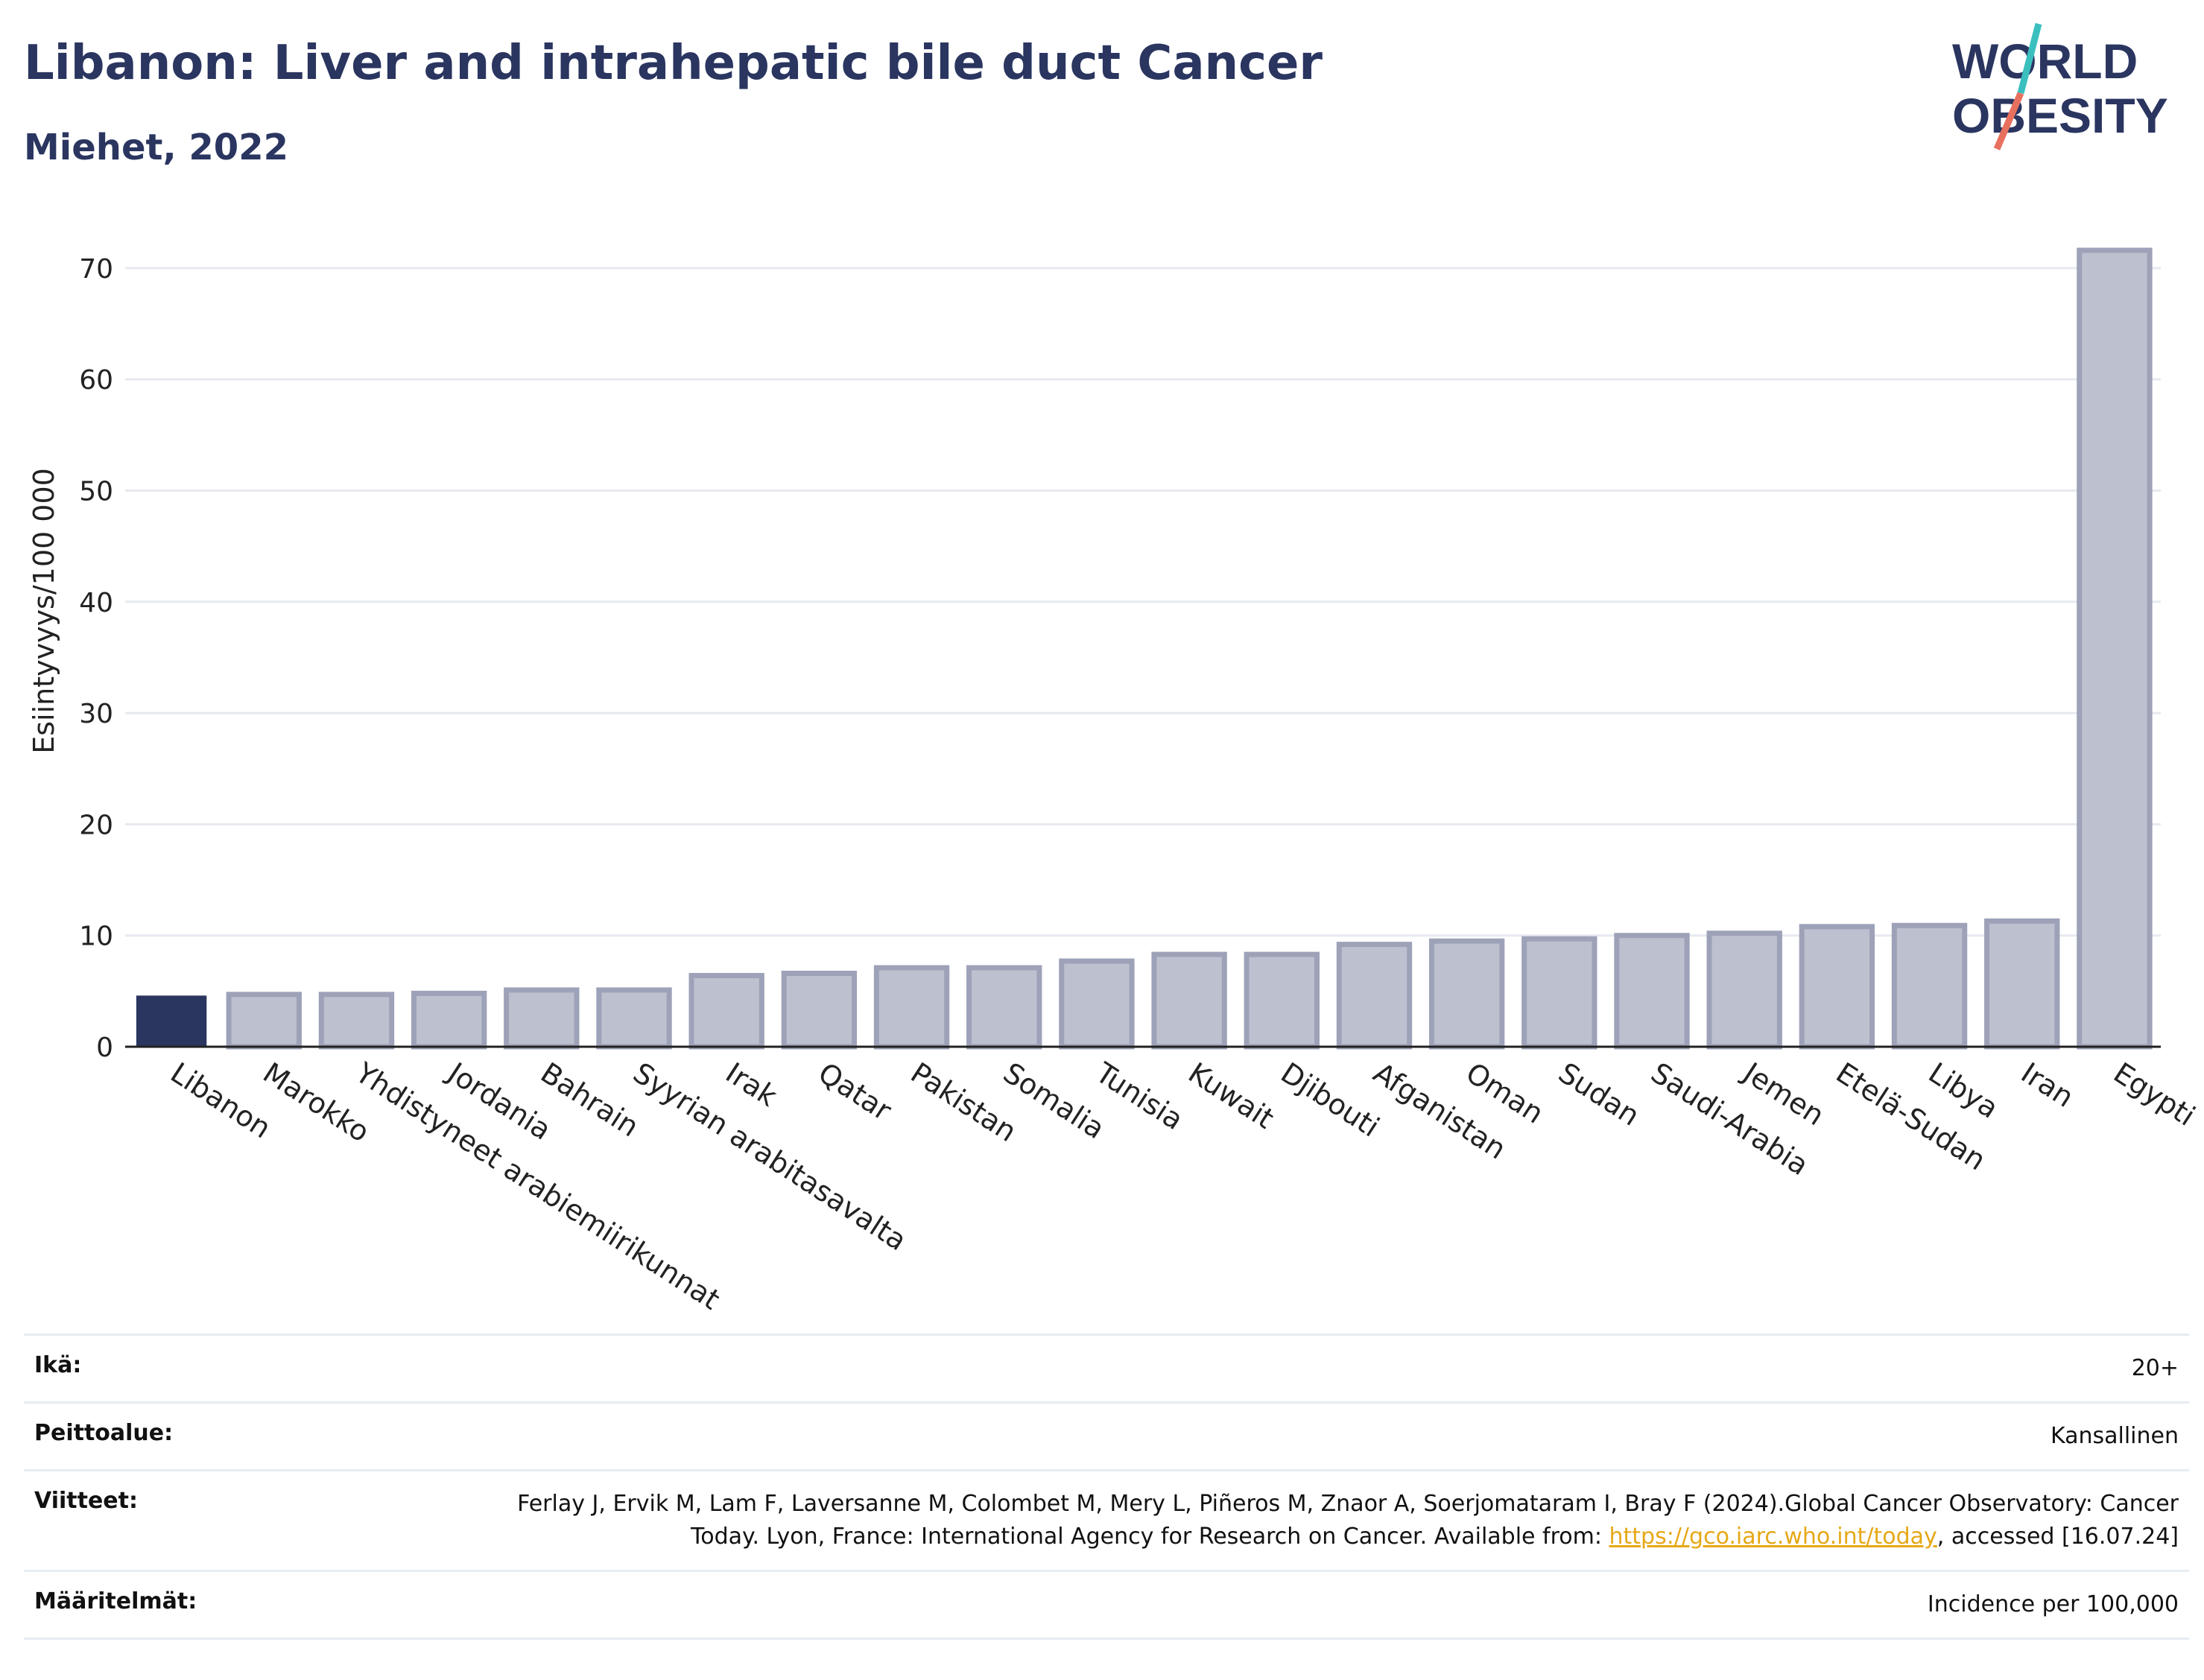 This screenshot has height=1680, width=2204. I want to click on x-tick-label: Sudan, so click(1599, 1094).